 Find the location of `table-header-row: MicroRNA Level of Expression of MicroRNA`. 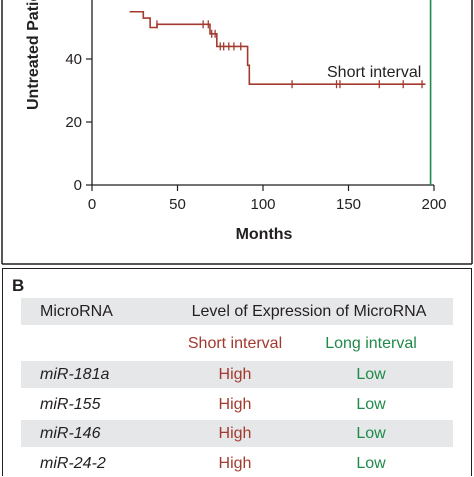

table-header-row: MicroRNA Level of Expression of MicroRNA is located at coordinates (237, 311).